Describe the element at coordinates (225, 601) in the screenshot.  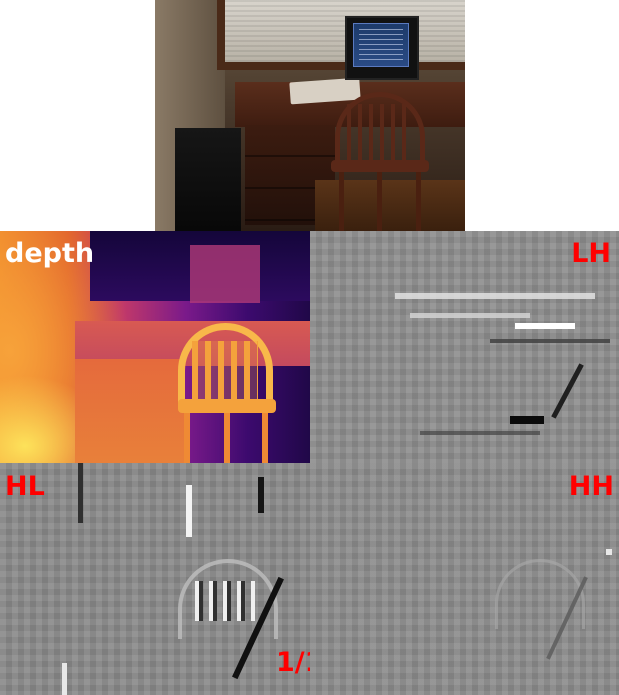
I see `hl-chair-spindles` at that location.